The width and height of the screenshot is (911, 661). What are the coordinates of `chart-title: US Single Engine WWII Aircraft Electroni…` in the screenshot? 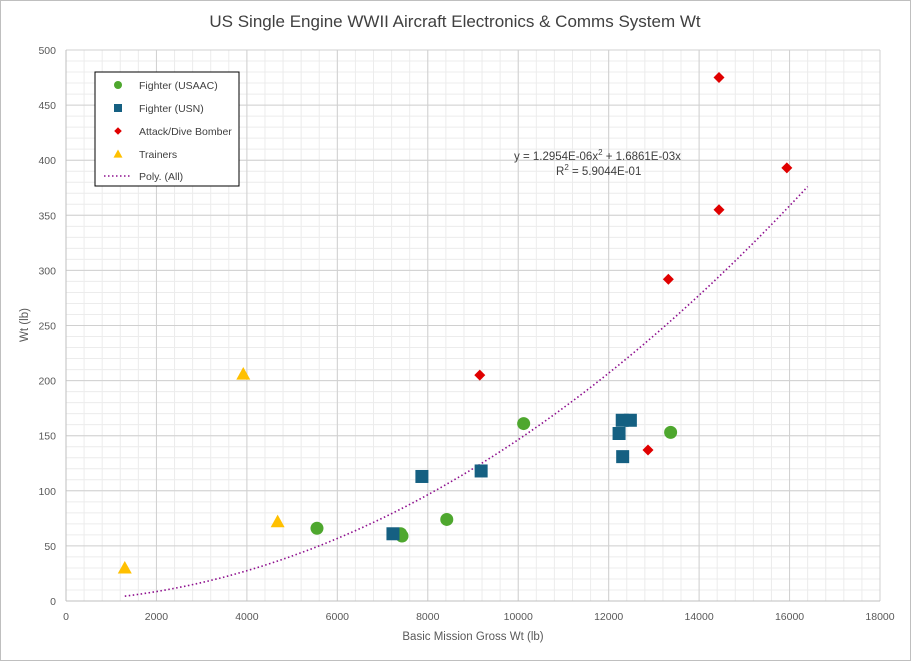 It's located at (455, 21).